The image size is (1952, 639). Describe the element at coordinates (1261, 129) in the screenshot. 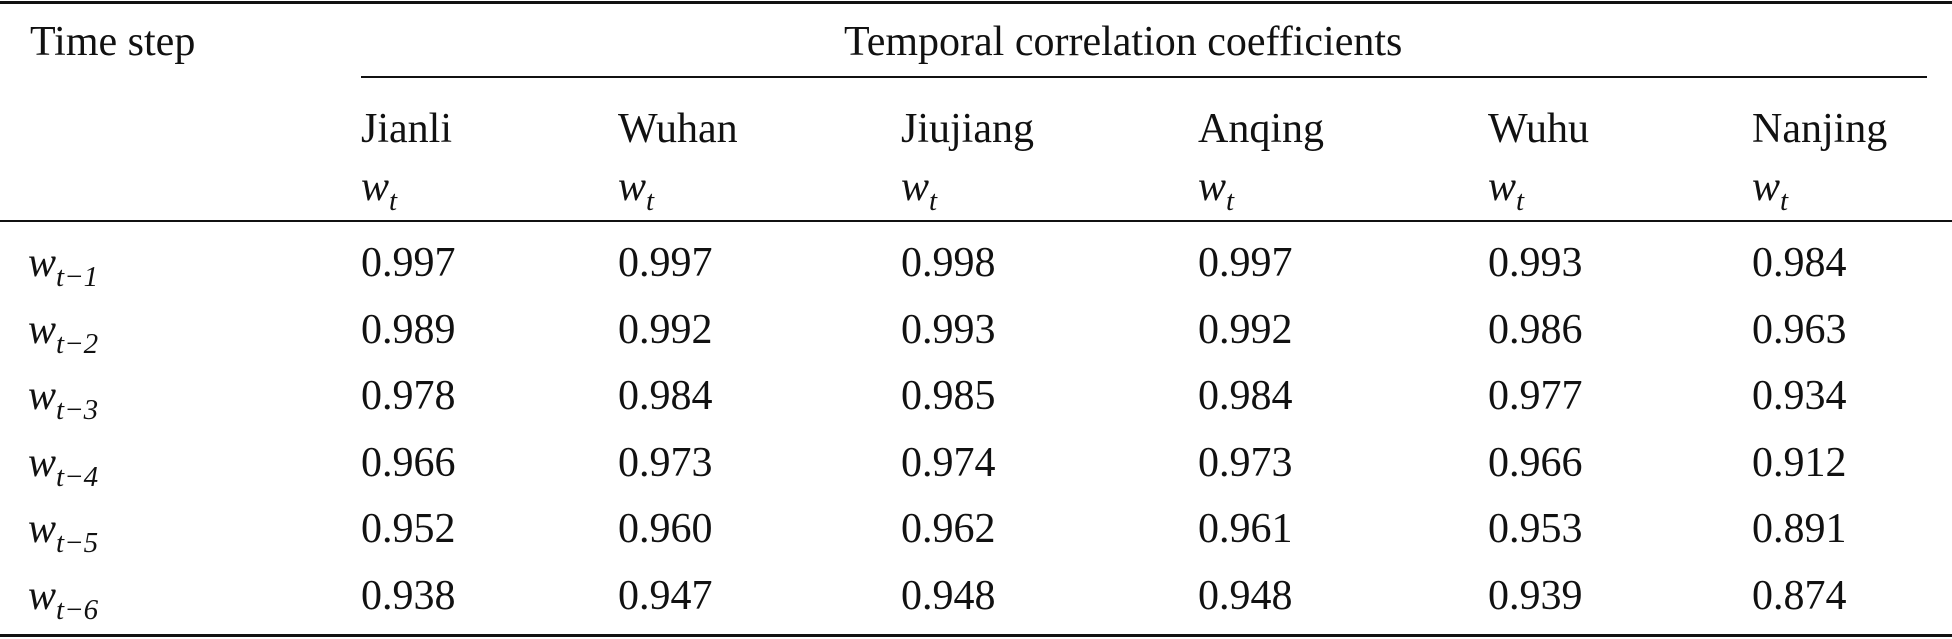

I see `station-header-anqing: Anqing` at that location.